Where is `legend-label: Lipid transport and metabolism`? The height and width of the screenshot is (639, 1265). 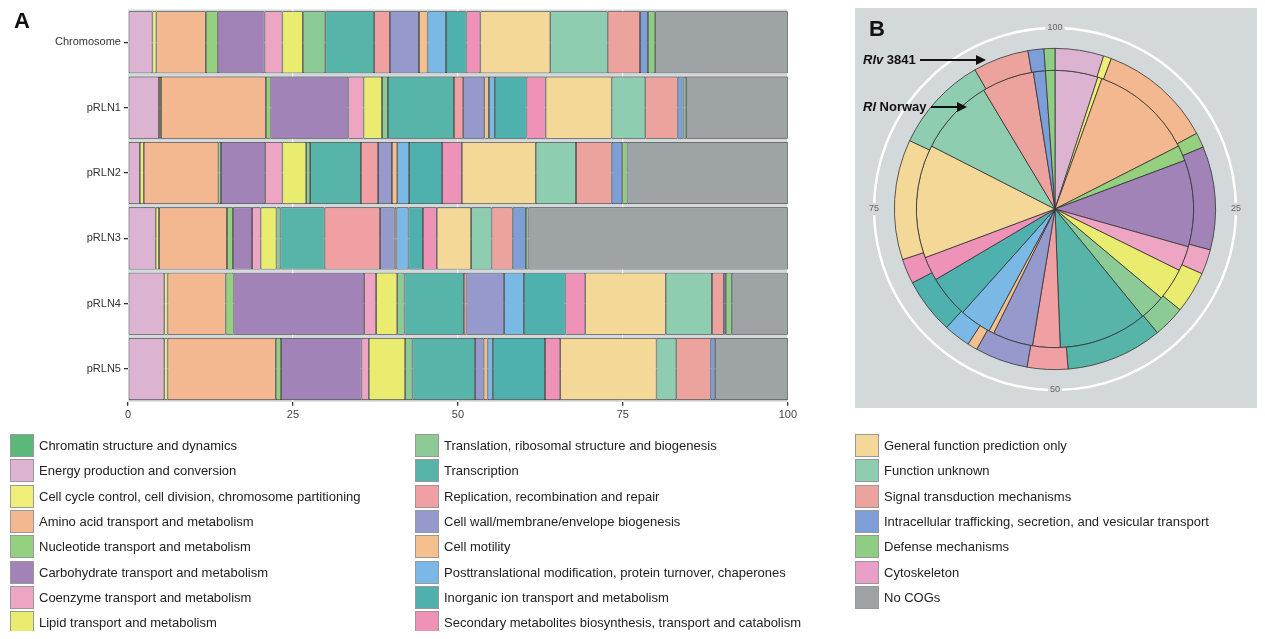
legend-label: Lipid transport and metabolism is located at coordinates (128, 623).